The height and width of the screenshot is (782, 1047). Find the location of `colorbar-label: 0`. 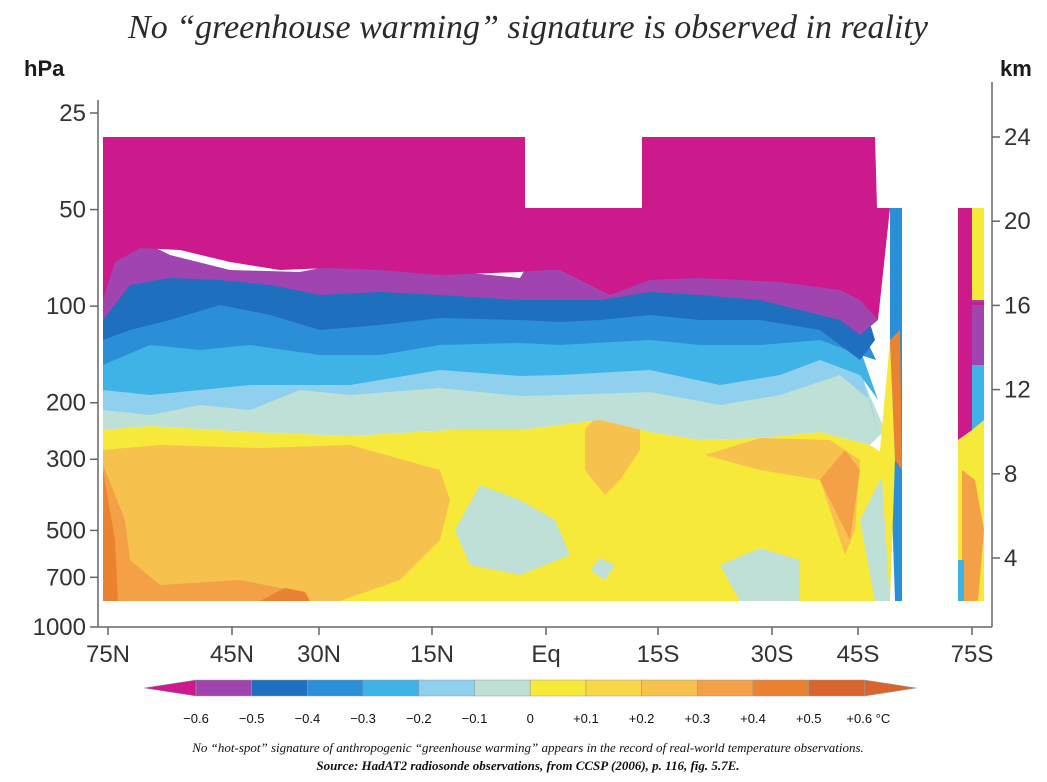

colorbar-label: 0 is located at coordinates (530, 718).